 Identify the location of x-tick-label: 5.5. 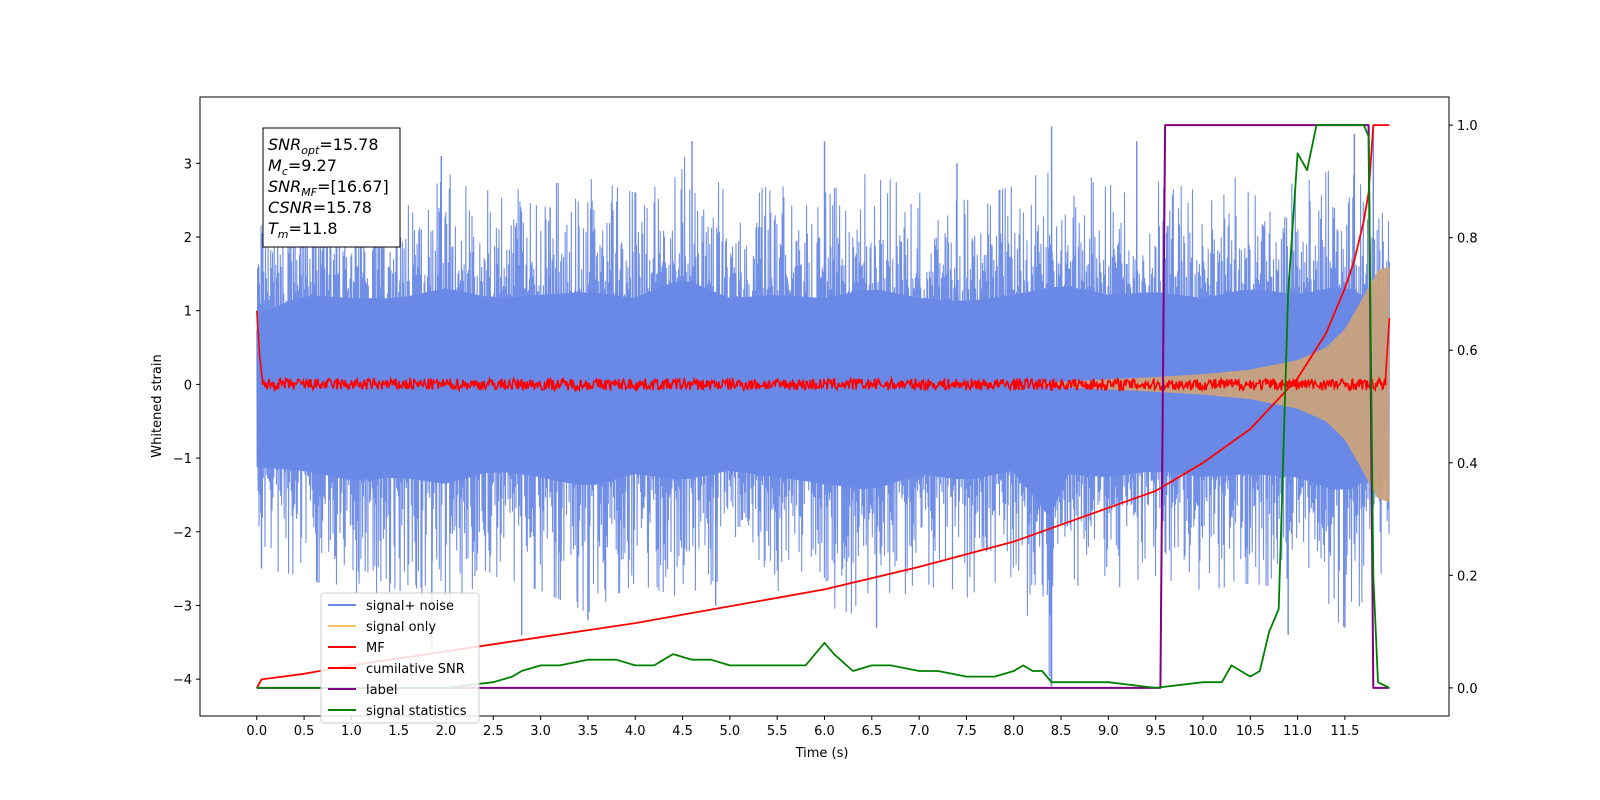
(777, 731).